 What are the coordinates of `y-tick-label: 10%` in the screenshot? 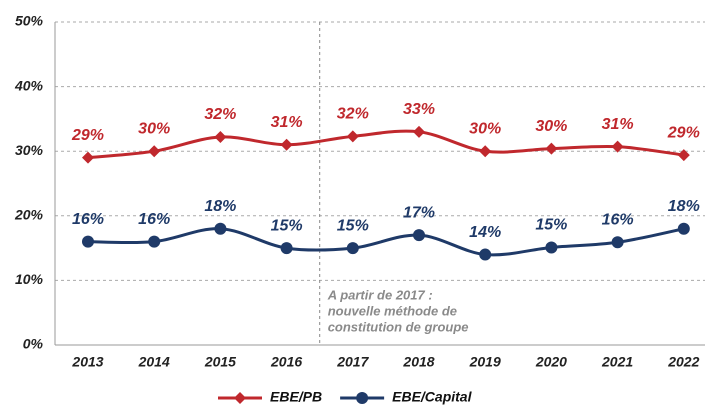 It's located at (29, 279).